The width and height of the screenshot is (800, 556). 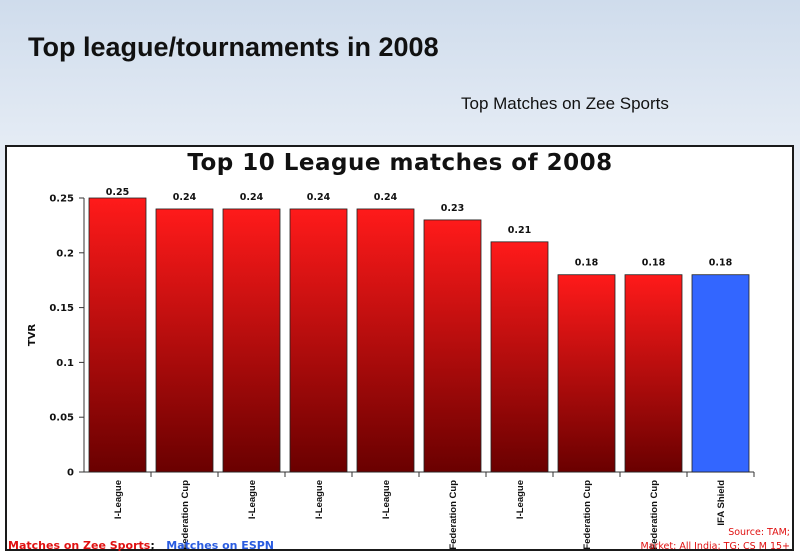 What do you see at coordinates (70, 473) in the screenshot?
I see `y-tick-label: 0` at bounding box center [70, 473].